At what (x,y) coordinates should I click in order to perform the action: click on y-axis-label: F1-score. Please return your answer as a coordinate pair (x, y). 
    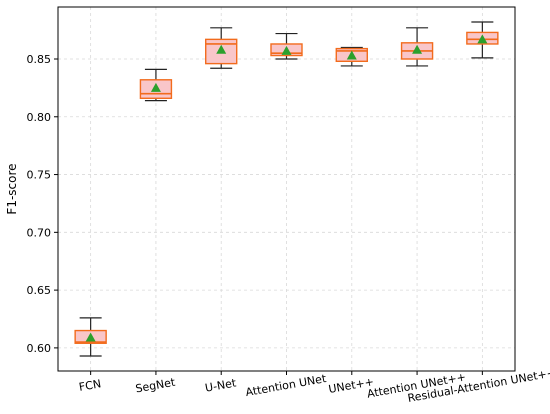
    Looking at the image, I should click on (12, 188).